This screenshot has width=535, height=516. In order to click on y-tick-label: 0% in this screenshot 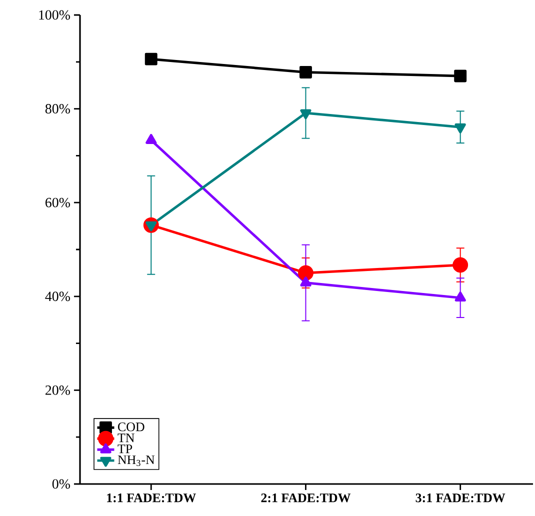, I will do `click(61, 484)`.